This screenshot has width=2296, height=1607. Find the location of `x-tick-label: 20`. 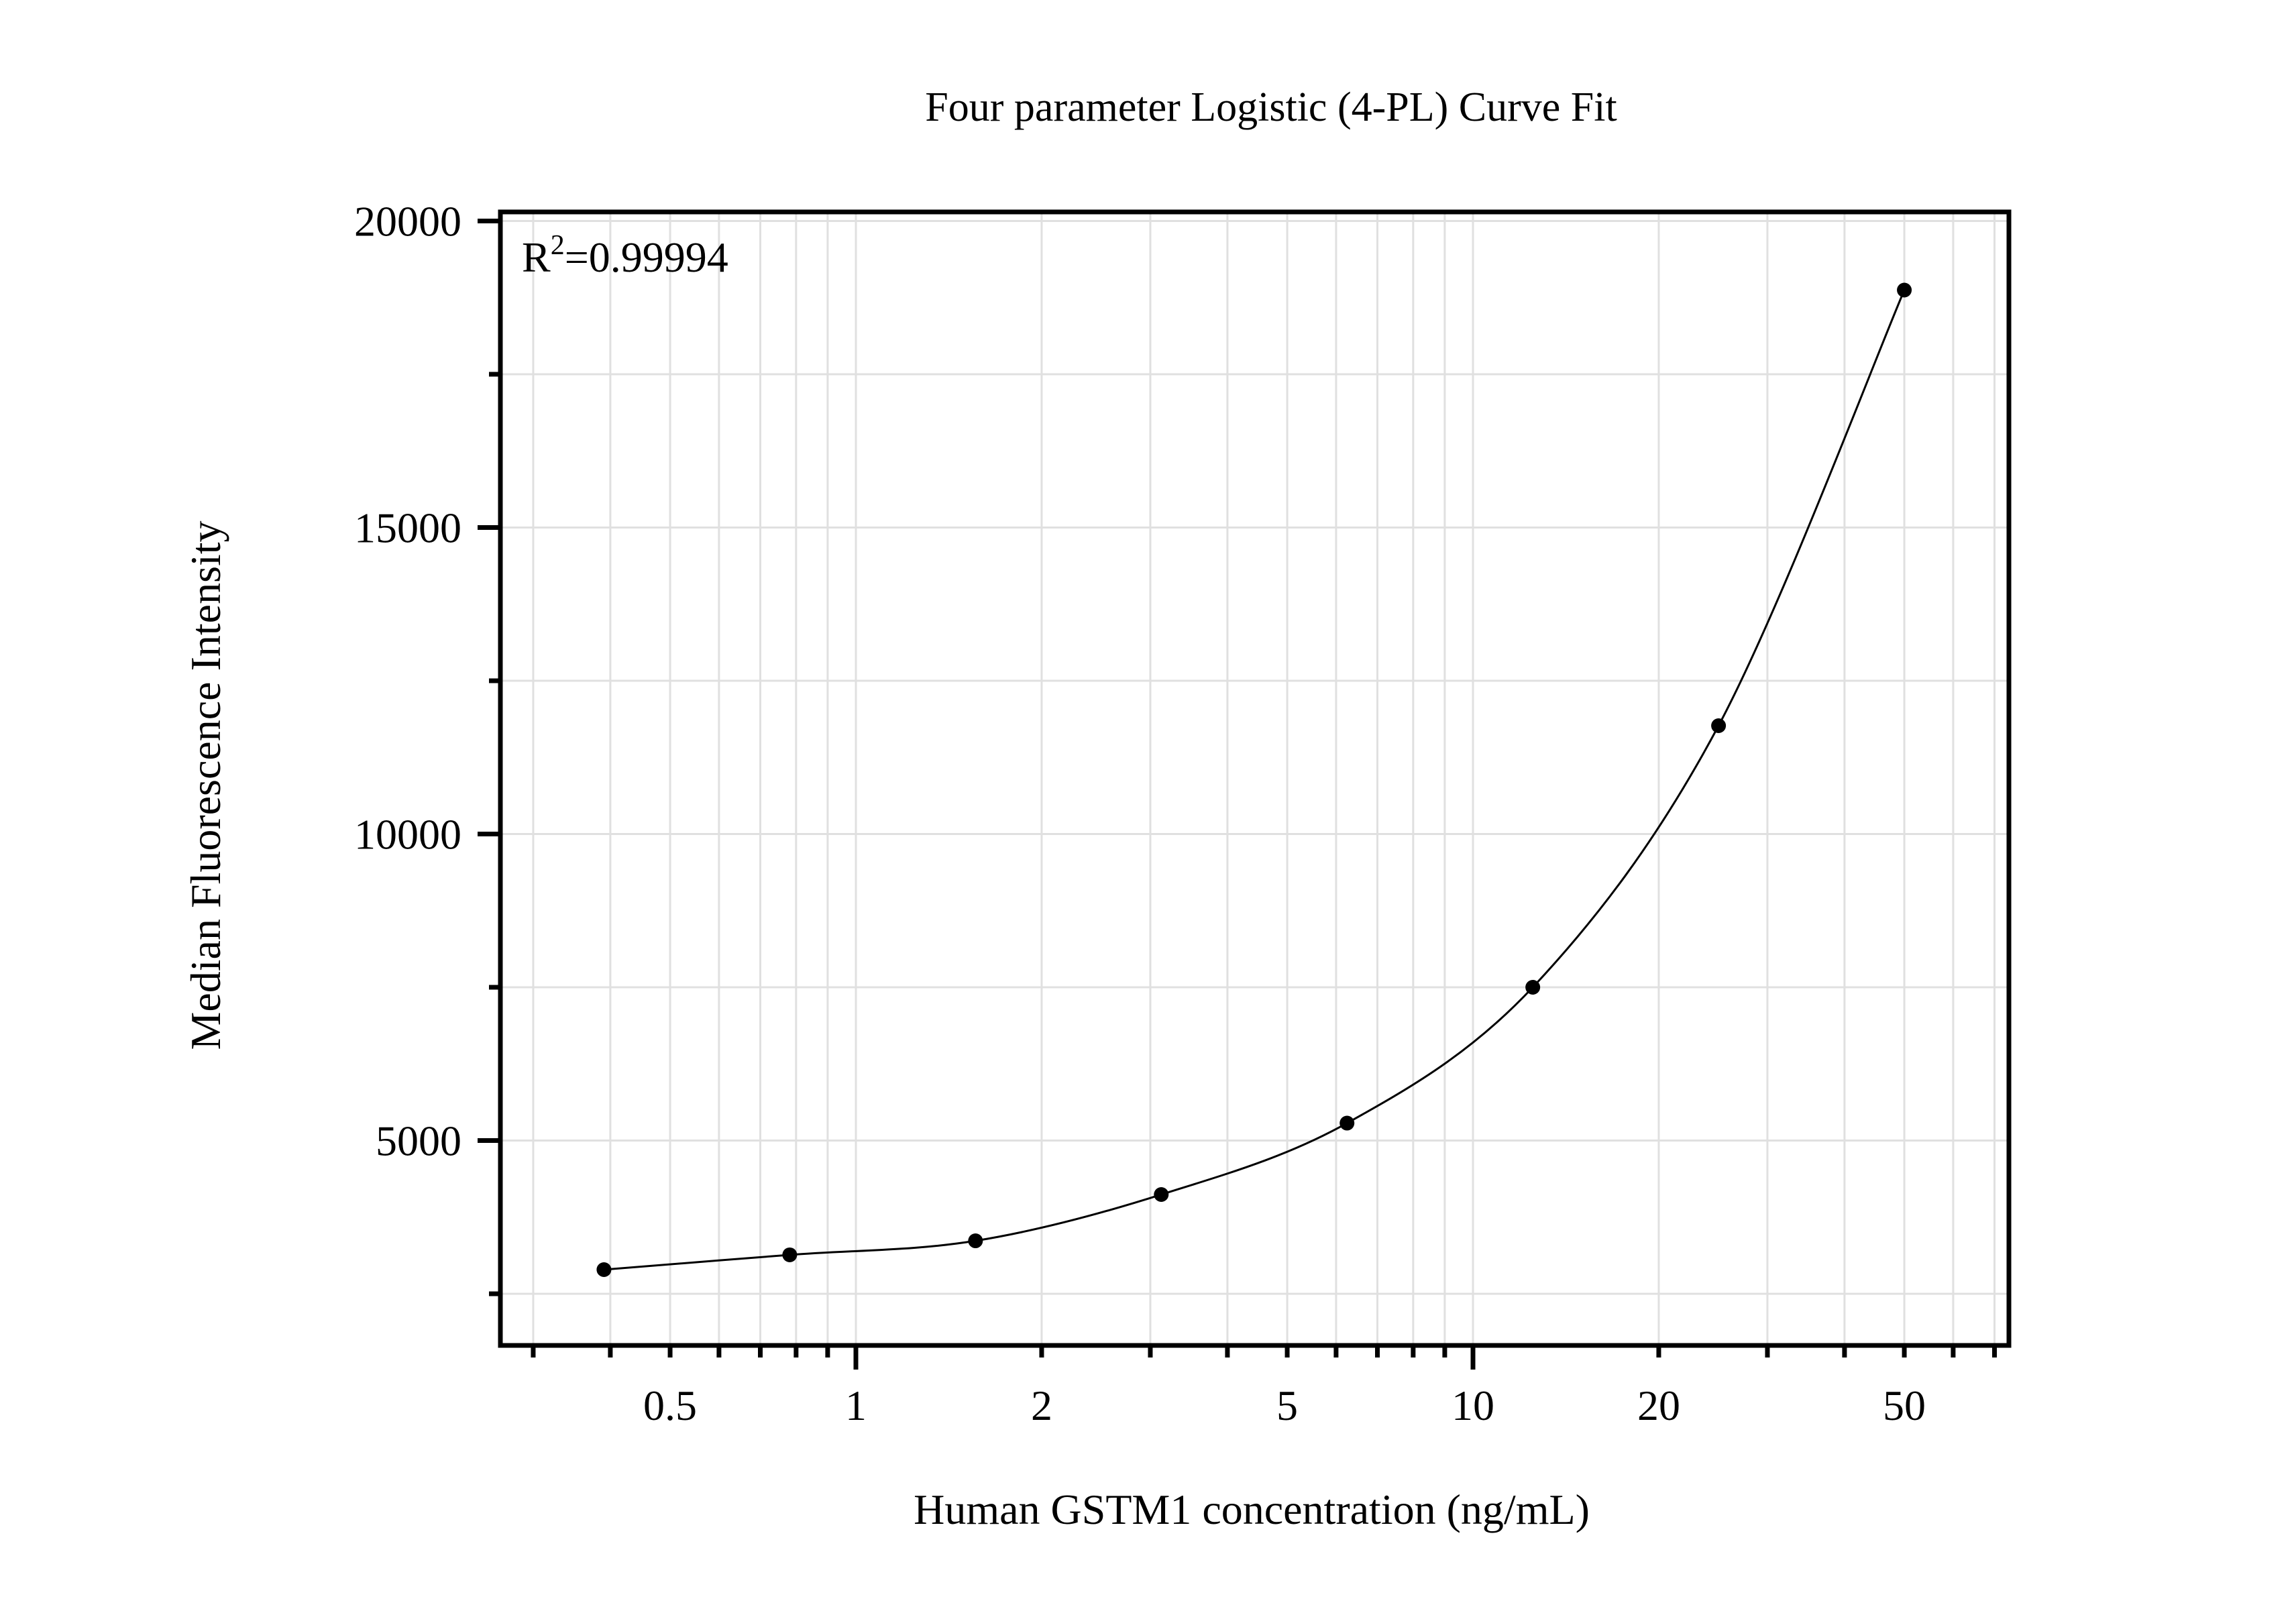

x-tick-label: 20 is located at coordinates (1658, 1405).